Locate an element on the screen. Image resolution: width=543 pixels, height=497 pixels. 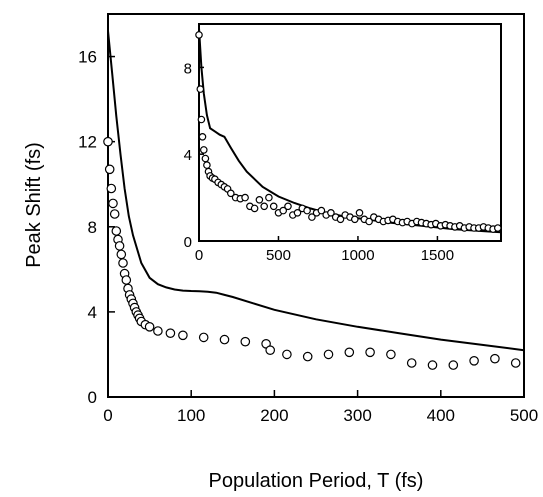
inset-x-tick-label: 0 is located at coordinates (199, 255).